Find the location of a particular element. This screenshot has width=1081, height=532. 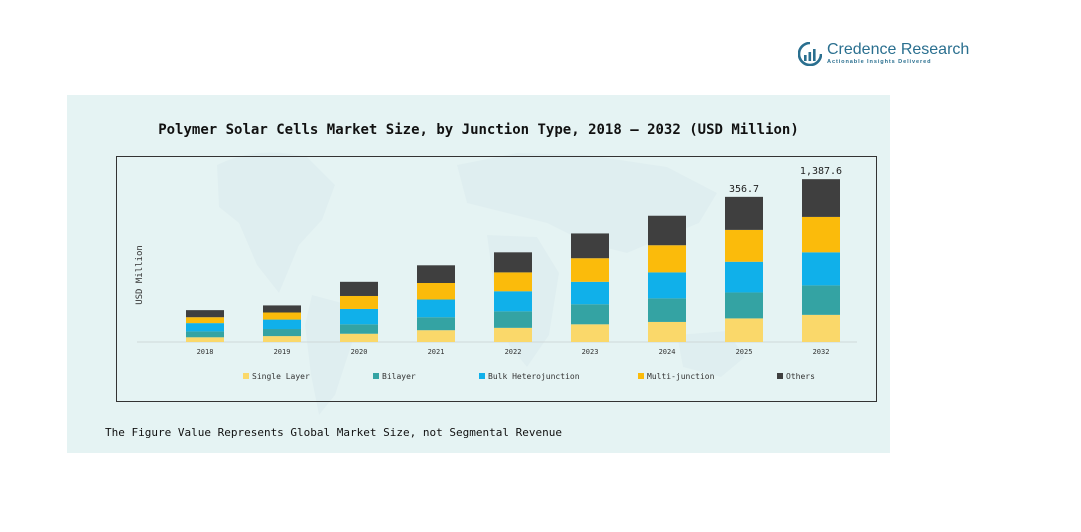

credence-logo-icon is located at coordinates (810, 54).